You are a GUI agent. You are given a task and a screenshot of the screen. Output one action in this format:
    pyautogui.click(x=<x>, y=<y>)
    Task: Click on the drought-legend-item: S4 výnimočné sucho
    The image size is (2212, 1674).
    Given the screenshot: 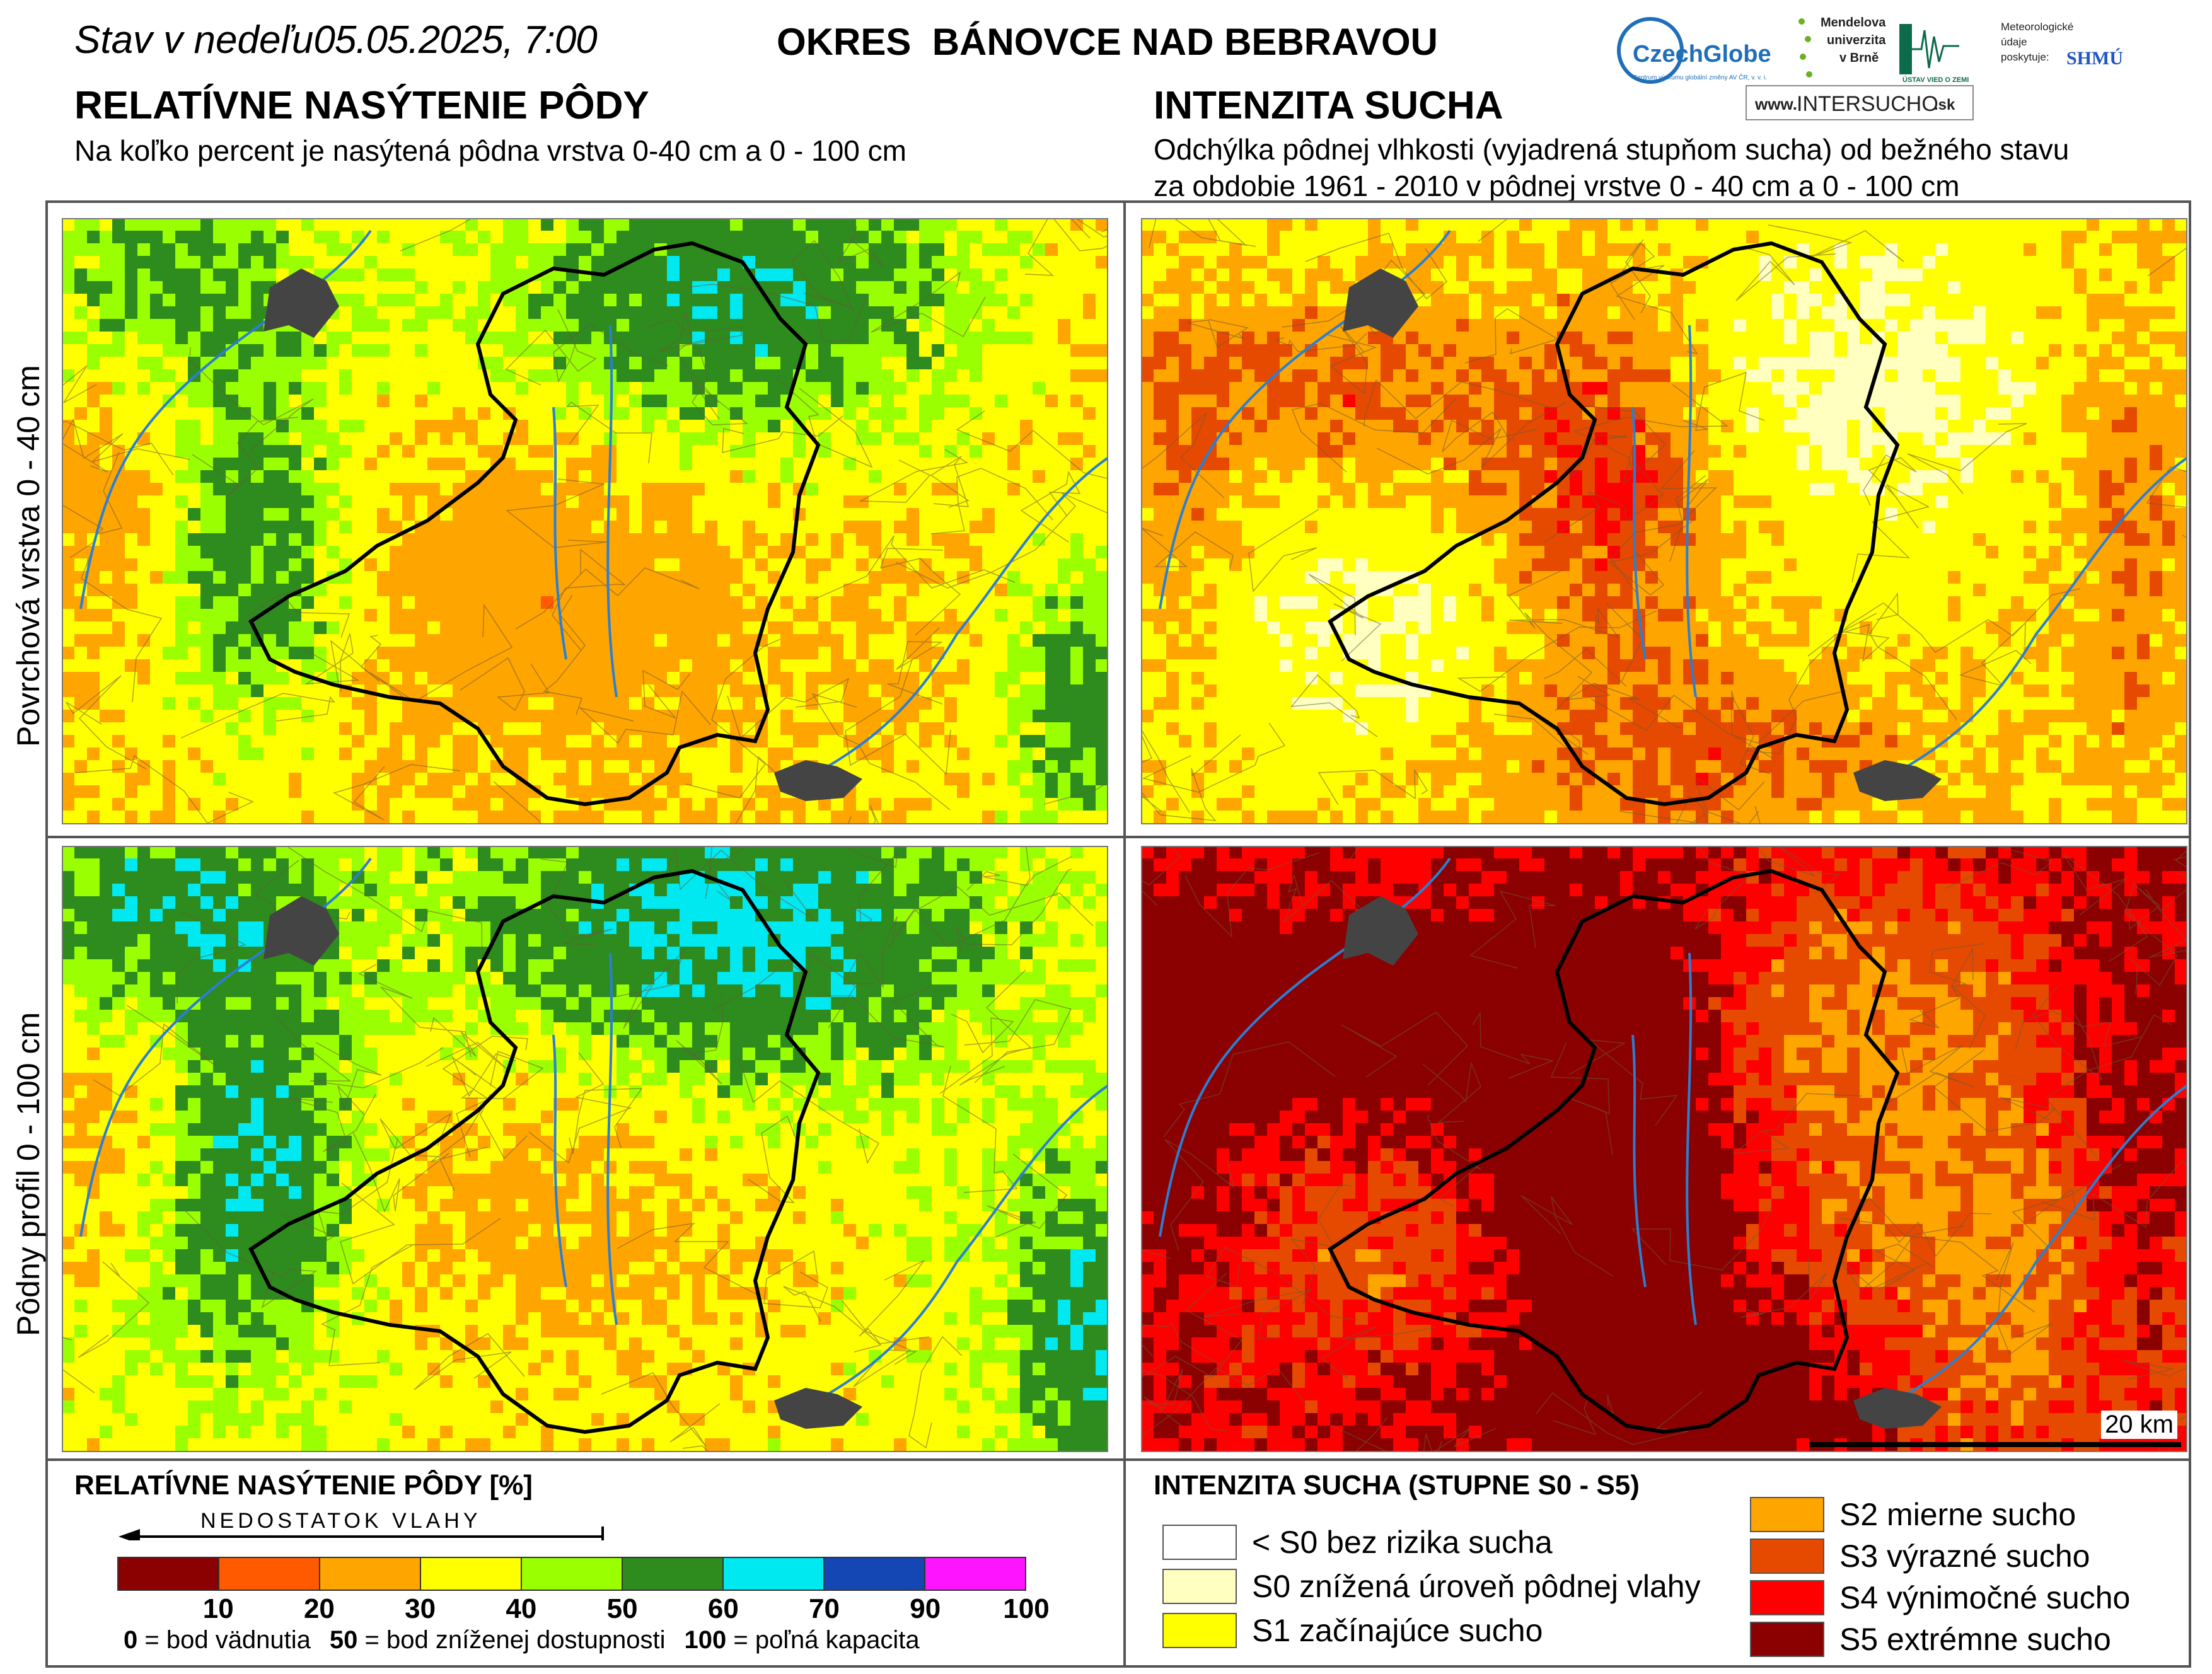 What is the action you would take?
    pyautogui.click(x=1940, y=1597)
    